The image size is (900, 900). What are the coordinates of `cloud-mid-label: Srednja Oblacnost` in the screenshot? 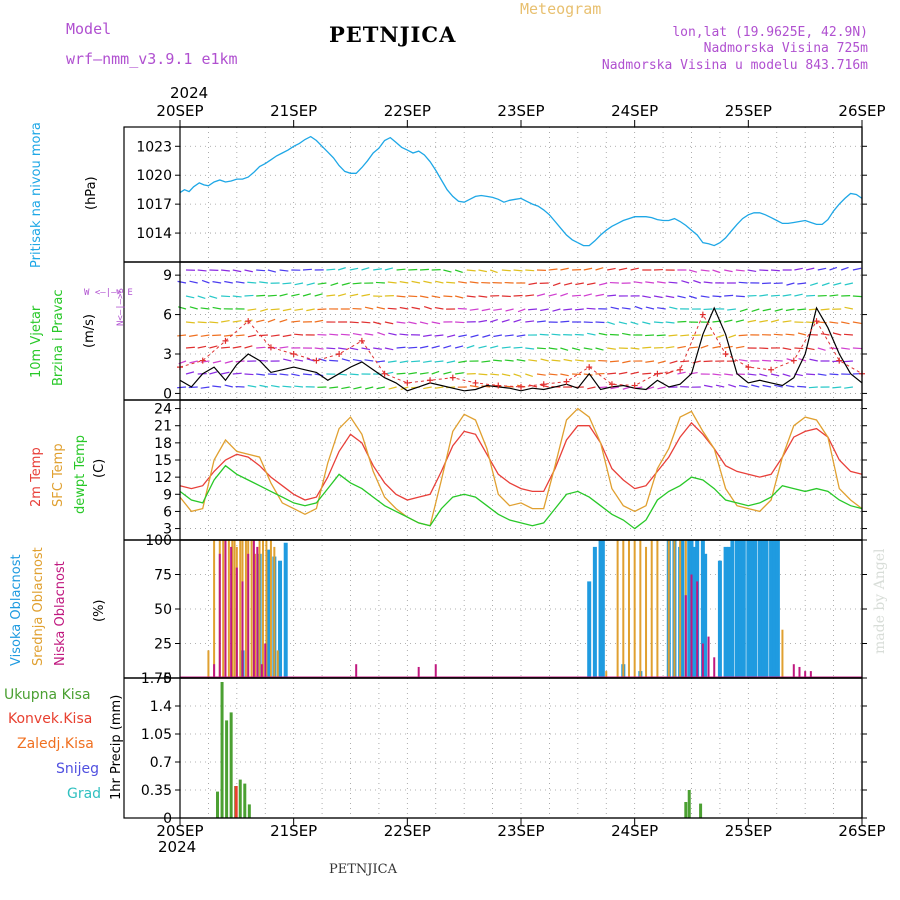 It's located at (38, 606).